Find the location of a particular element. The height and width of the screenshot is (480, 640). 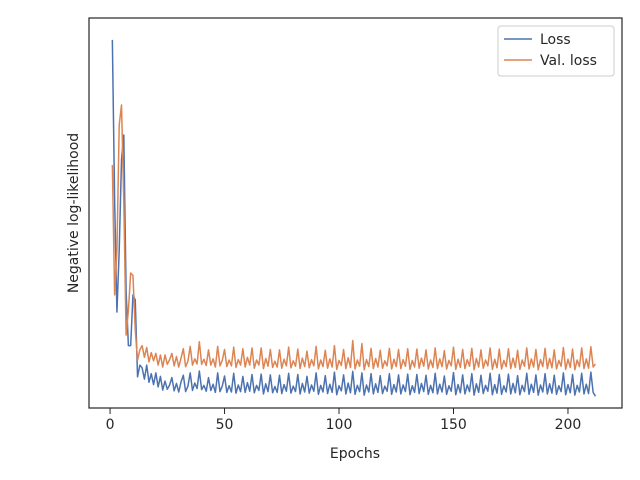

x-tick-label: 150 is located at coordinates (453, 425).